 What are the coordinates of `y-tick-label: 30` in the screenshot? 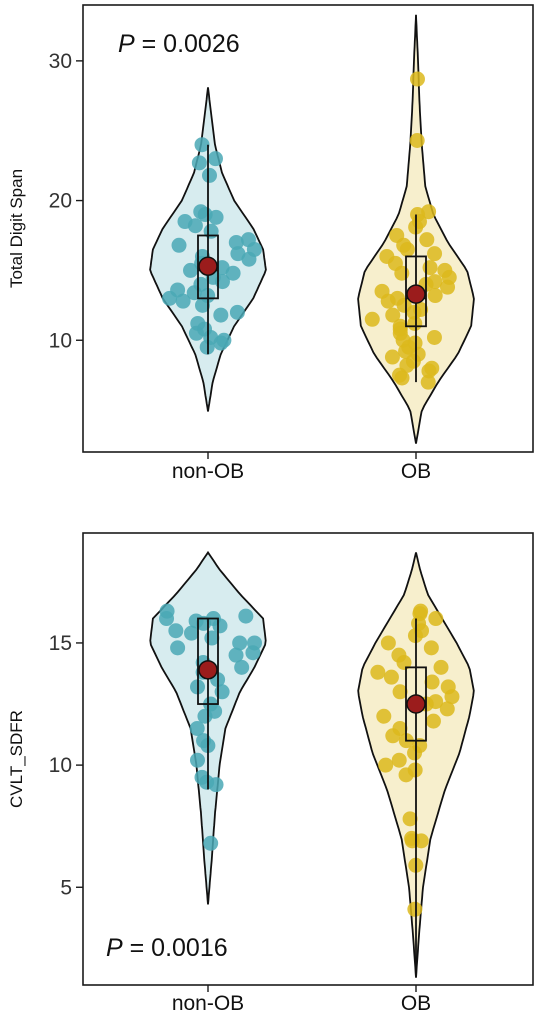 It's located at (60, 61).